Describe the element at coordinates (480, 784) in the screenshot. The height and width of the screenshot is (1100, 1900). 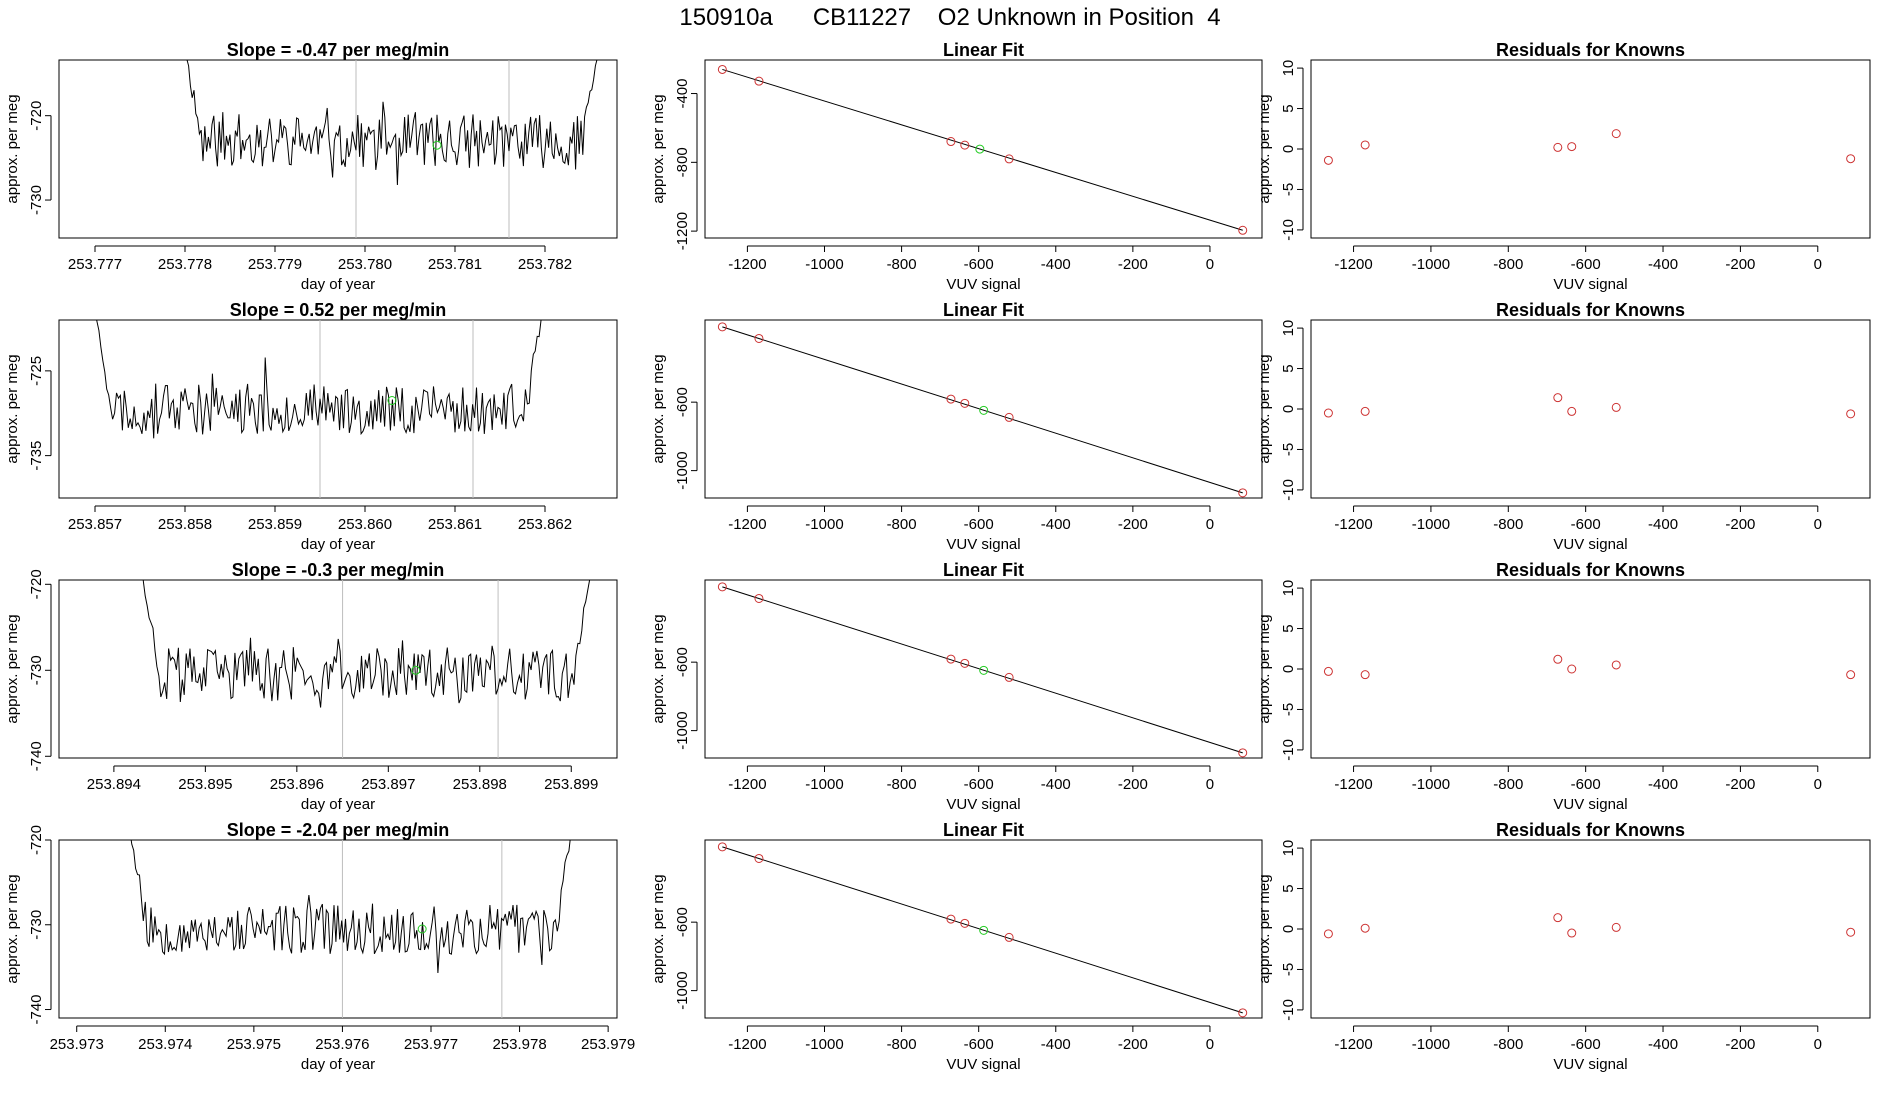
I see `x-tick-label: 253.898` at that location.